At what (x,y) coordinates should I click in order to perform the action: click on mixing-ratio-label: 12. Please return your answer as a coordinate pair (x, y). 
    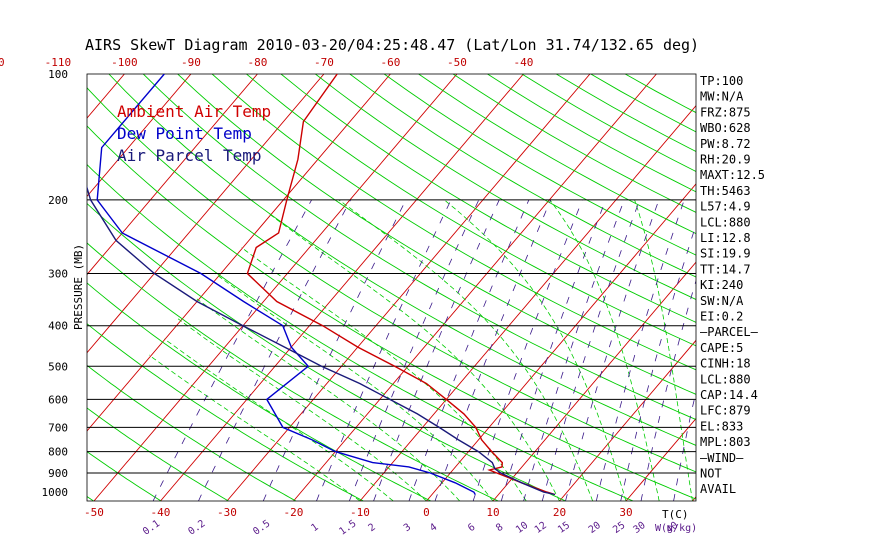
    Looking at the image, I should click on (541, 528).